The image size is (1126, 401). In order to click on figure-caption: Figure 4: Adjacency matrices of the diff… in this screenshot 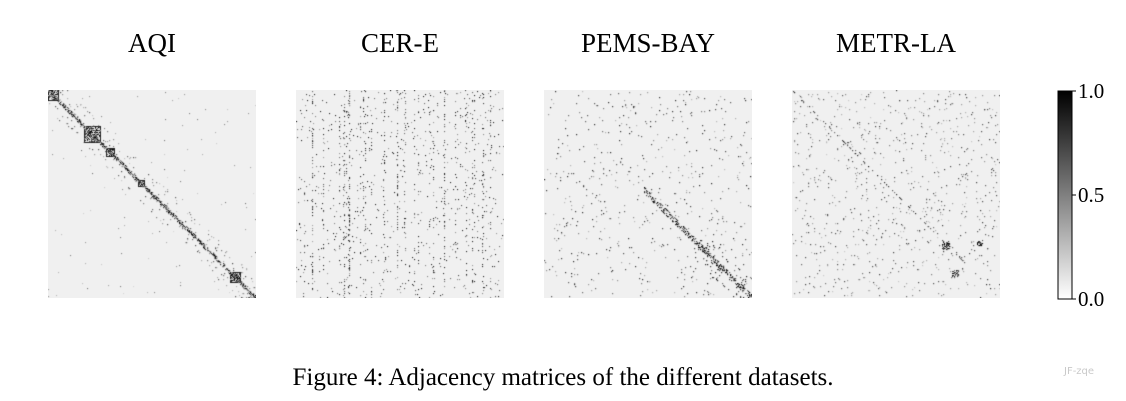, I will do `click(563, 377)`.